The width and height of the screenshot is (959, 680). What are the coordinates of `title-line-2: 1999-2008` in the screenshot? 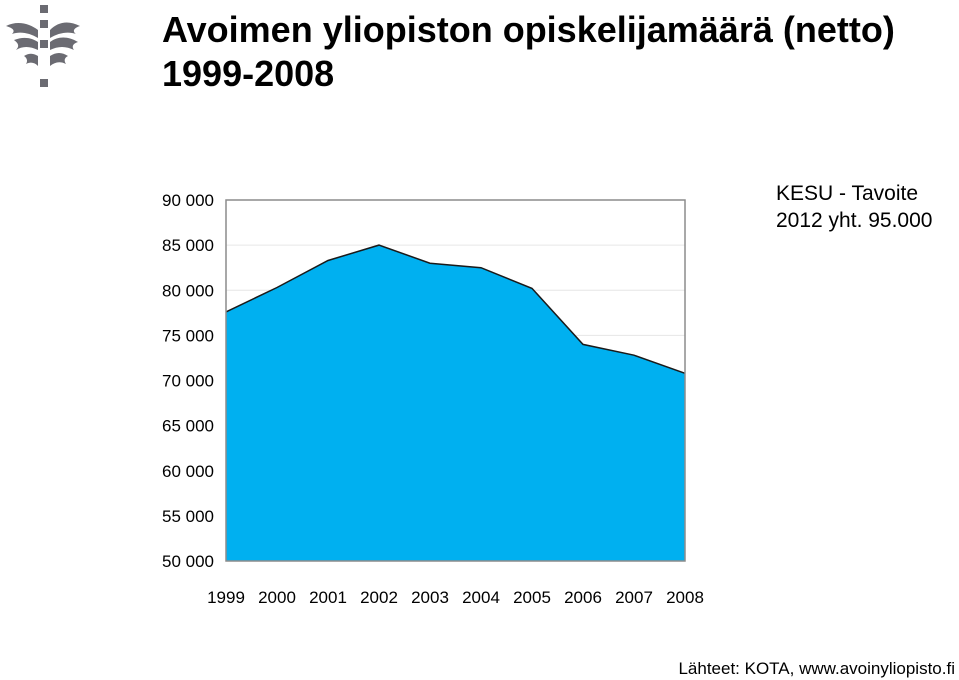 It's located at (248, 73).